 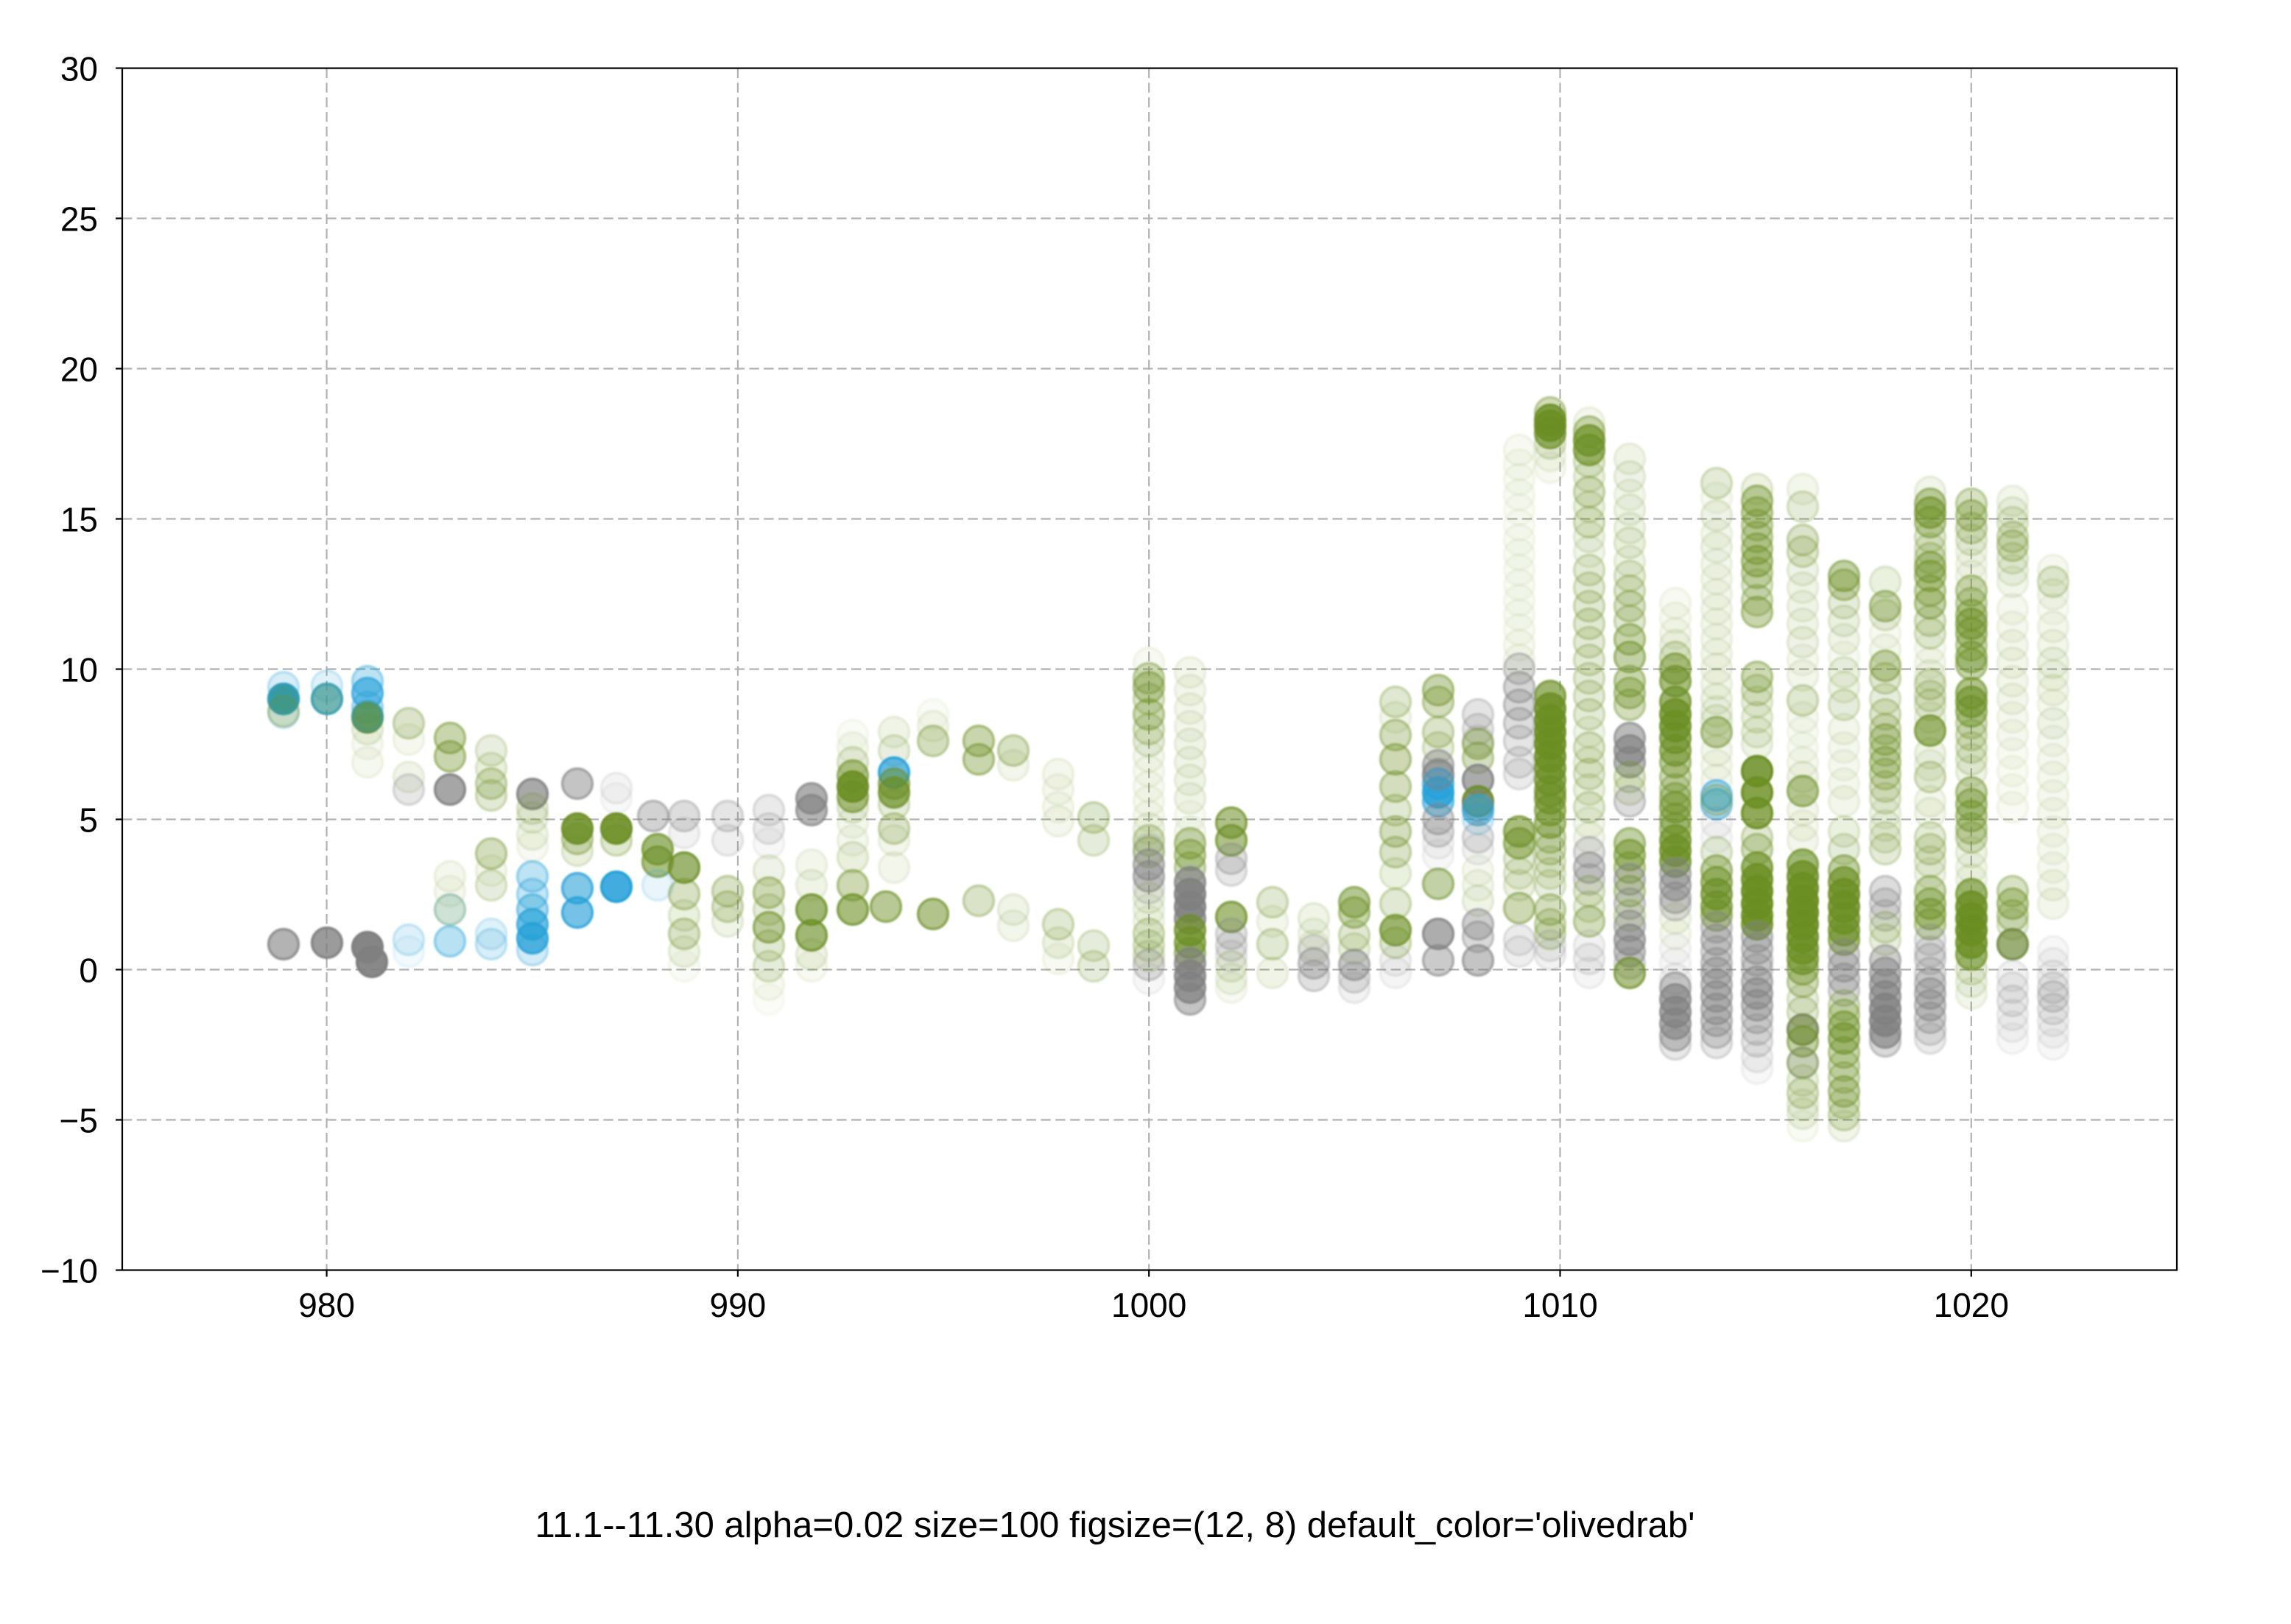 What do you see at coordinates (79, 69) in the screenshot?
I see `svg-text: 30` at bounding box center [79, 69].